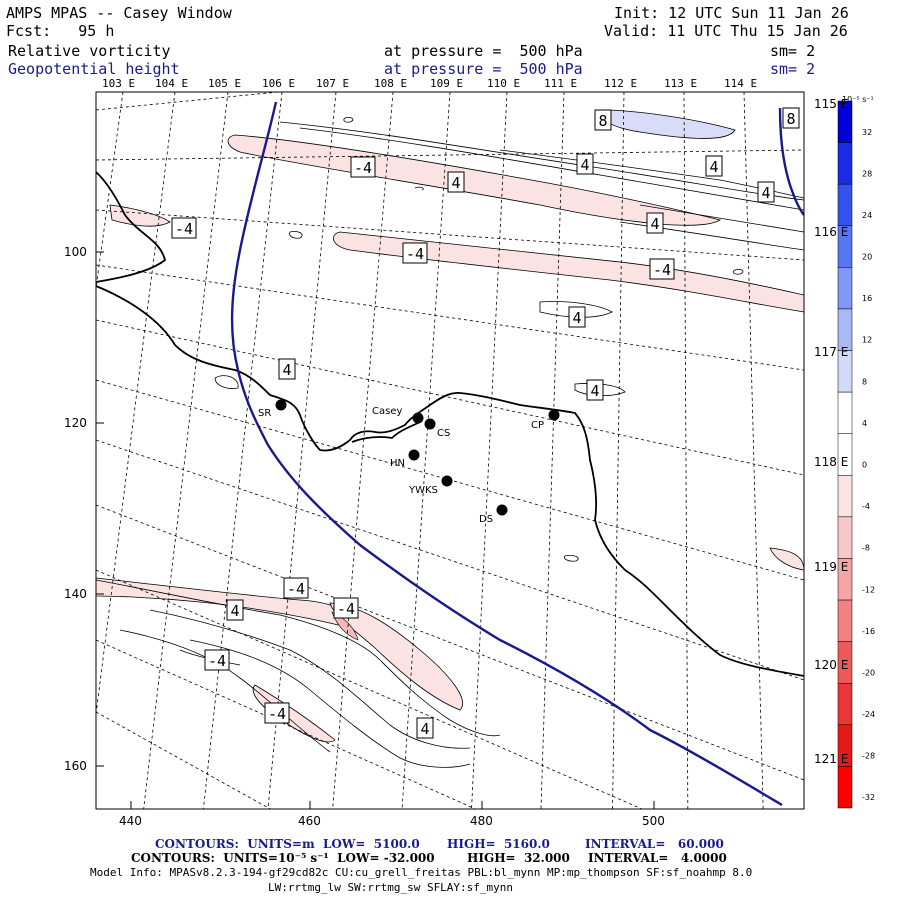 This screenshot has height=900, width=900. What do you see at coordinates (443, 433) in the screenshot?
I see `station-label: CS` at bounding box center [443, 433].